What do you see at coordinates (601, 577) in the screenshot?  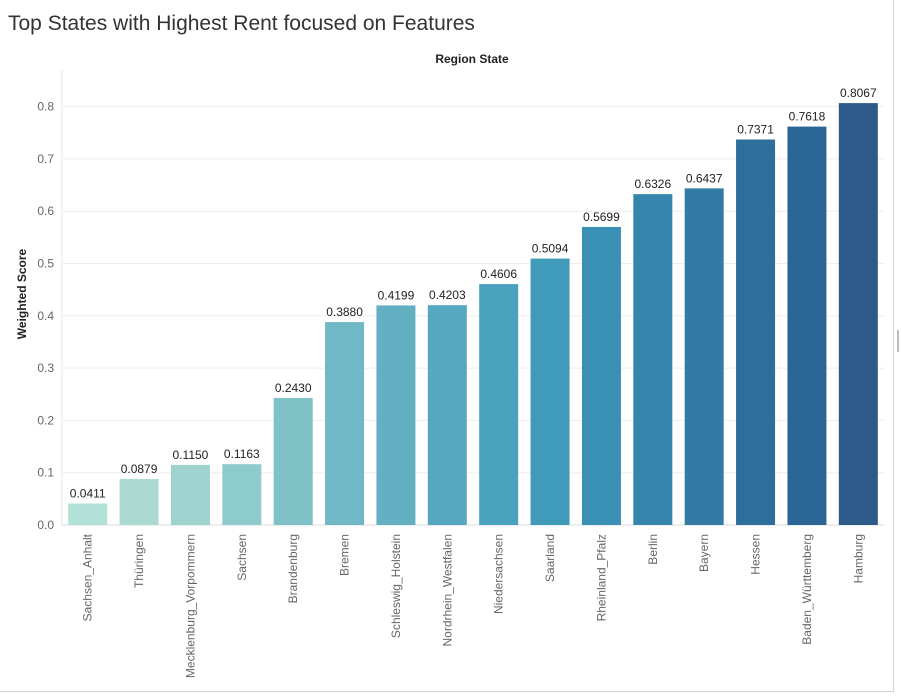 I see `x-tick-label: Rheinland_Pfalz` at bounding box center [601, 577].